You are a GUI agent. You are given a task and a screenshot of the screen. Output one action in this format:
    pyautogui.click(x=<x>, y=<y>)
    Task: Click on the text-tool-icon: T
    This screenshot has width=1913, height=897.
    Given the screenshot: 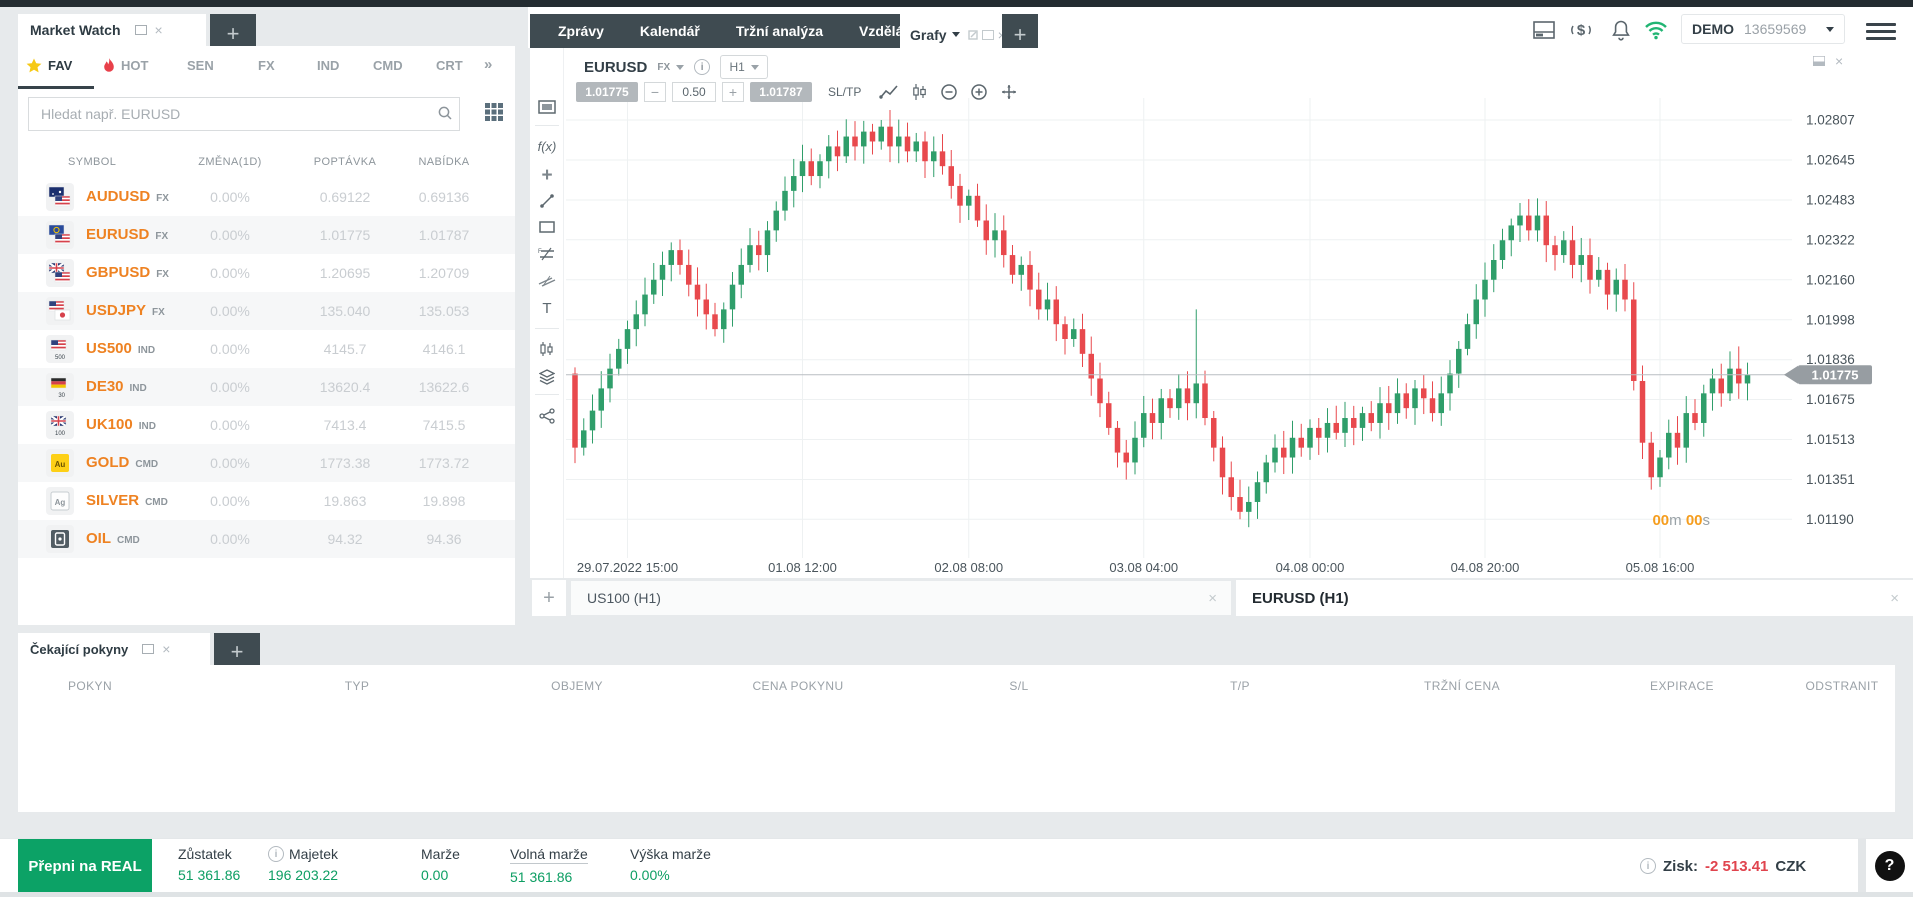 What is the action you would take?
    pyautogui.click(x=547, y=308)
    